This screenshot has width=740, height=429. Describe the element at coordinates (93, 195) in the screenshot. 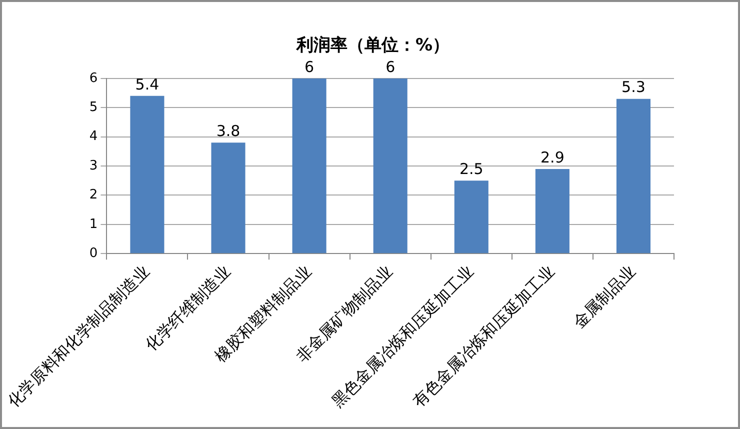

I see `y-tick-label: 2` at that location.